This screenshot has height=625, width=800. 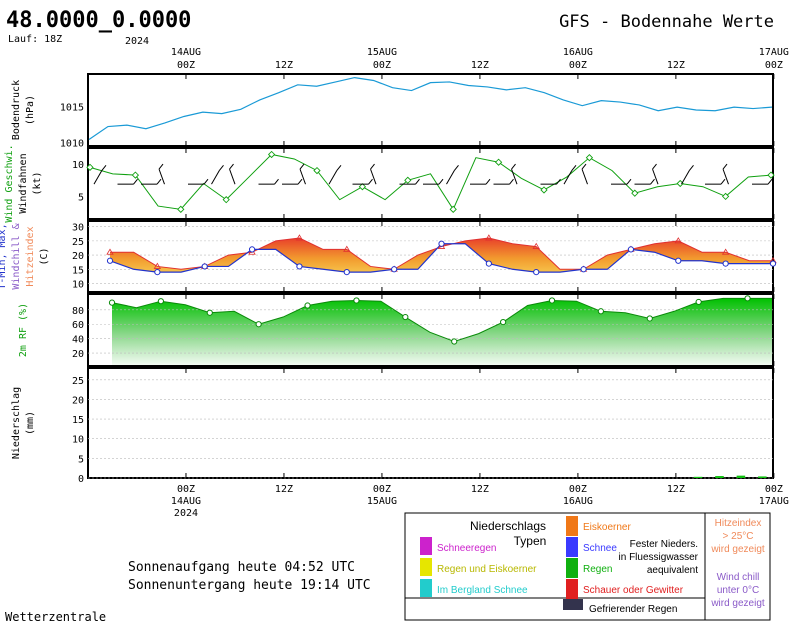 I want to click on humidity-line, so click(x=441, y=320).